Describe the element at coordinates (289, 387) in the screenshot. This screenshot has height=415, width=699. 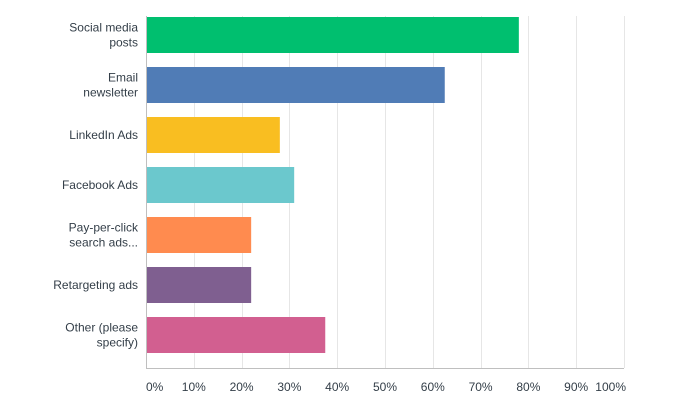
I see `tick-label-30: 30%` at that location.